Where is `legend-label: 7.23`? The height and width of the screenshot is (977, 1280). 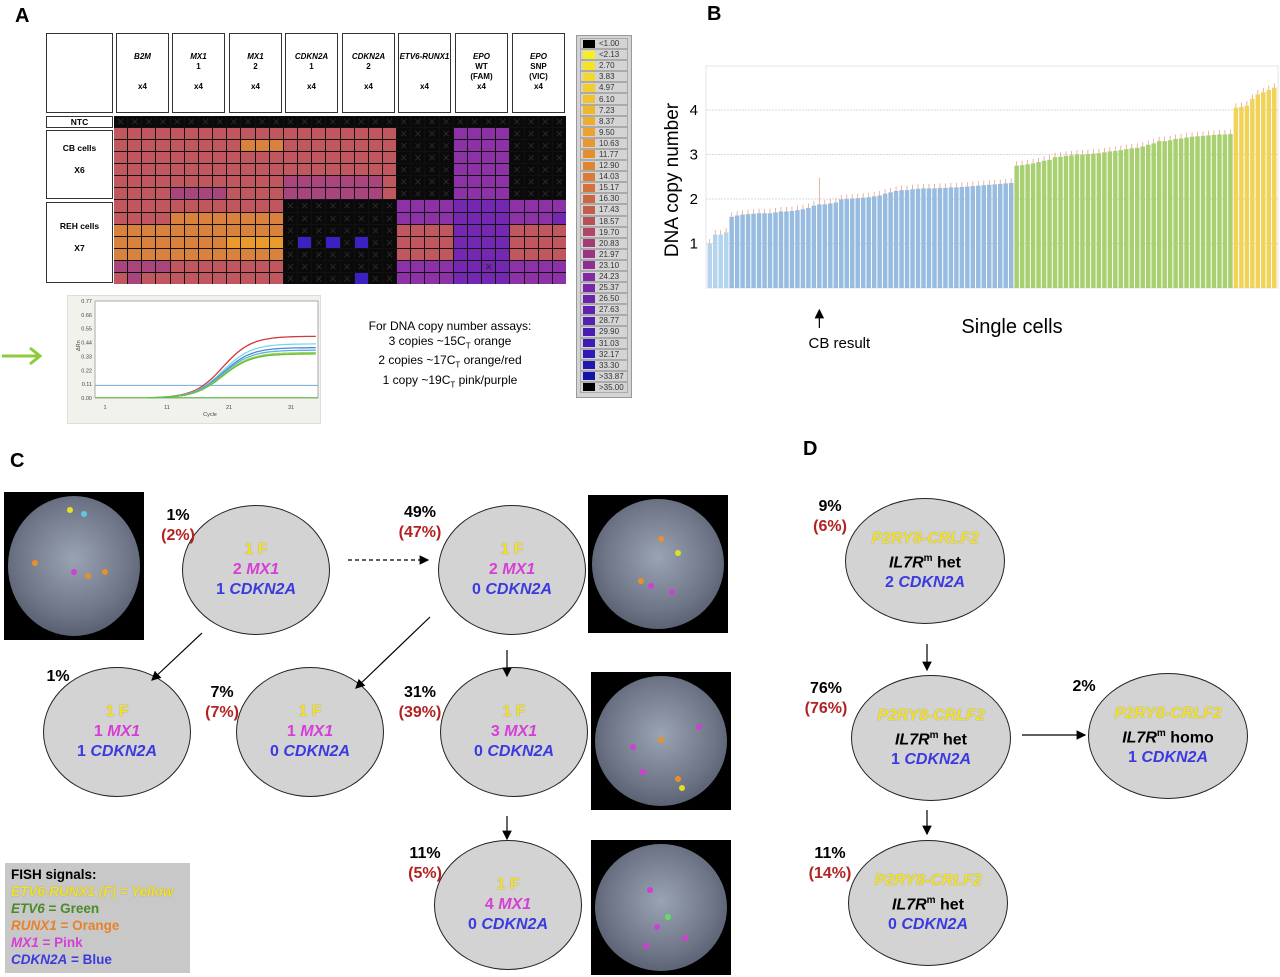
legend-label: 7.23 is located at coordinates (607, 110).